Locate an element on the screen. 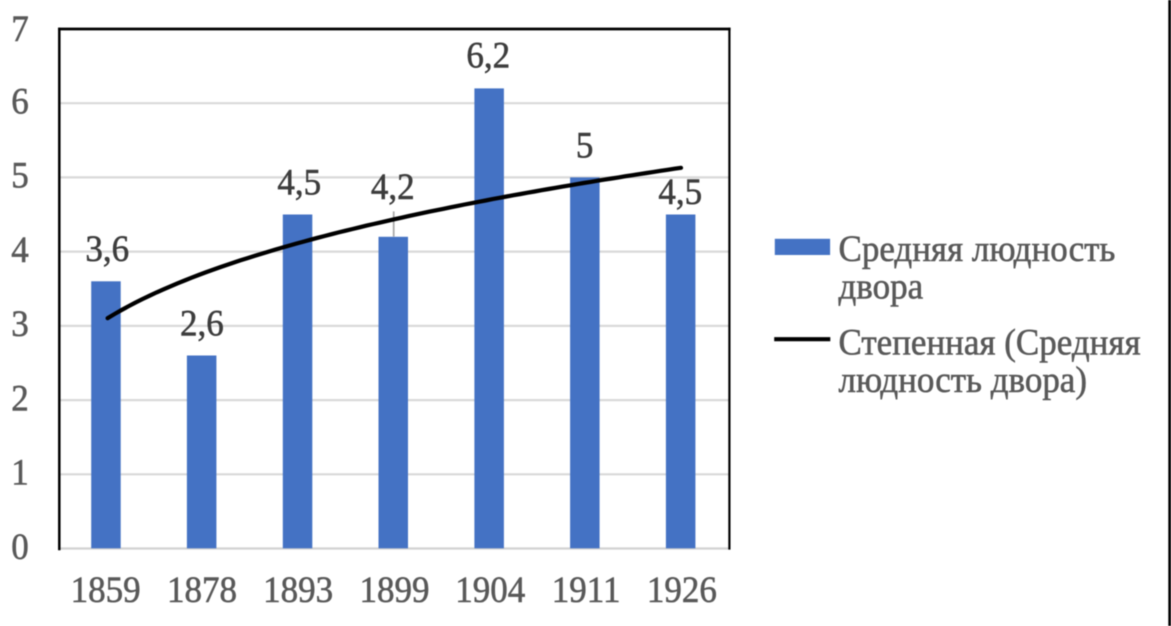  svg-text: Средняя людность is located at coordinates (977, 248).